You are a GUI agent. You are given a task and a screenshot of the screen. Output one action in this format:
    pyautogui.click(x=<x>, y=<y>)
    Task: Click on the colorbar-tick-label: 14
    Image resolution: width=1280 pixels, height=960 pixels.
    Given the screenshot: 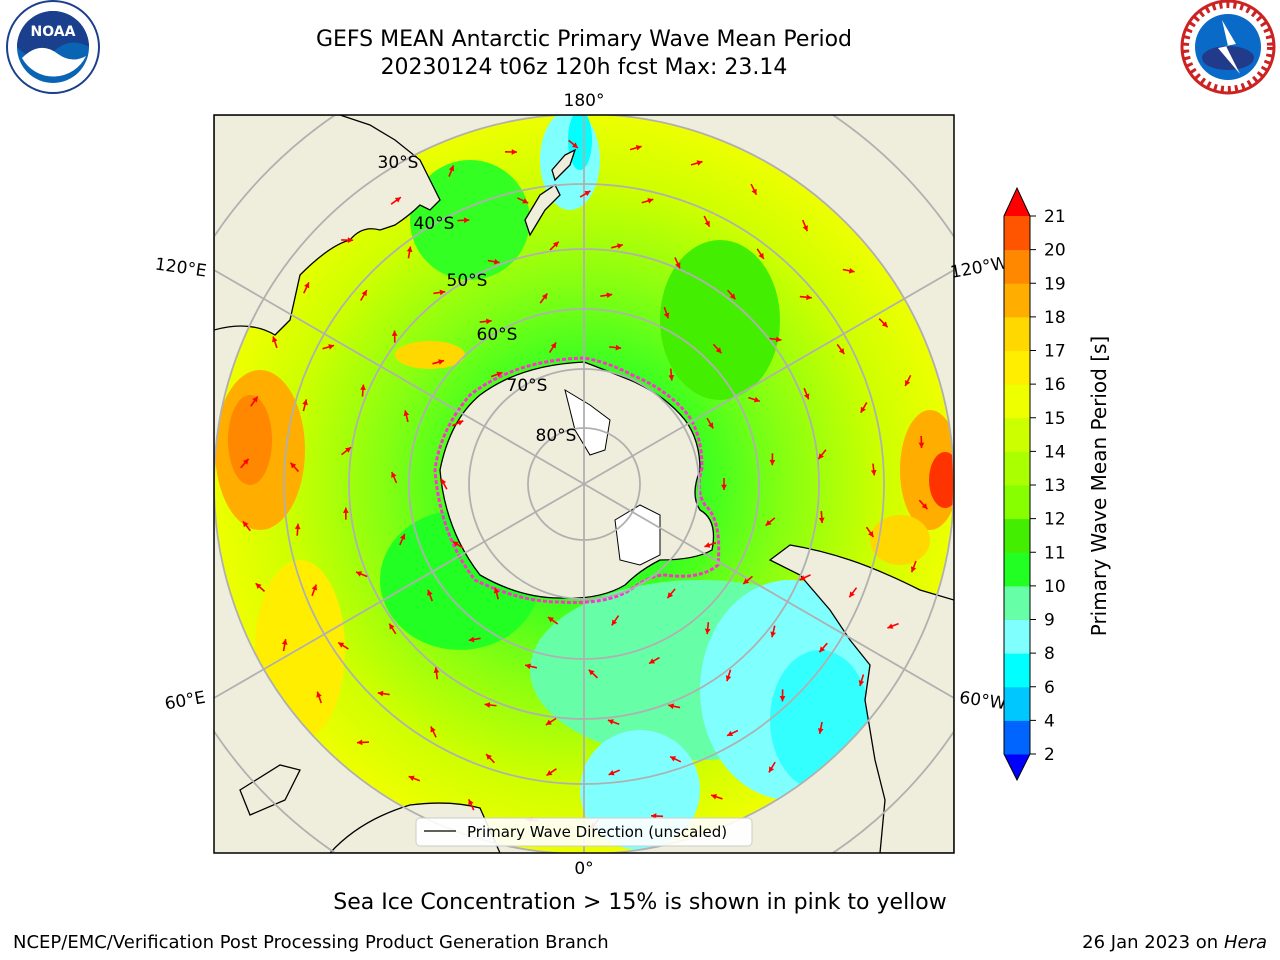 What is the action you would take?
    pyautogui.click(x=1055, y=452)
    